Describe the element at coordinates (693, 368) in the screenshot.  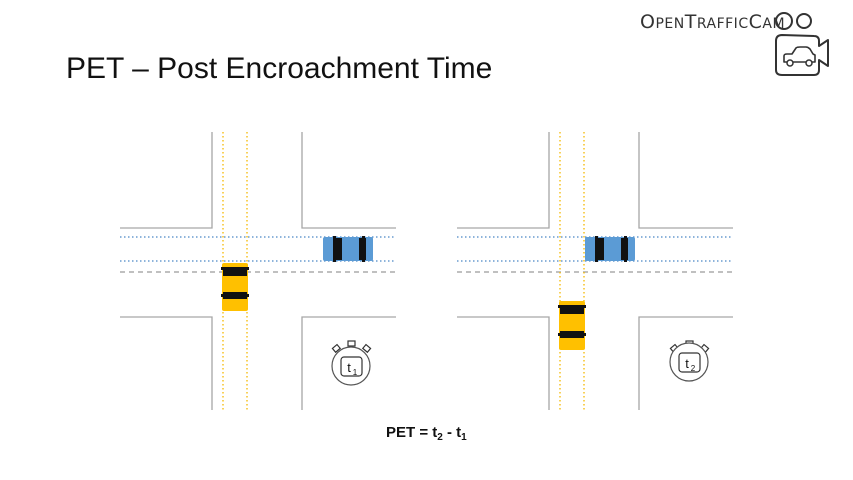
I see `timer-subscript: 2` at that location.